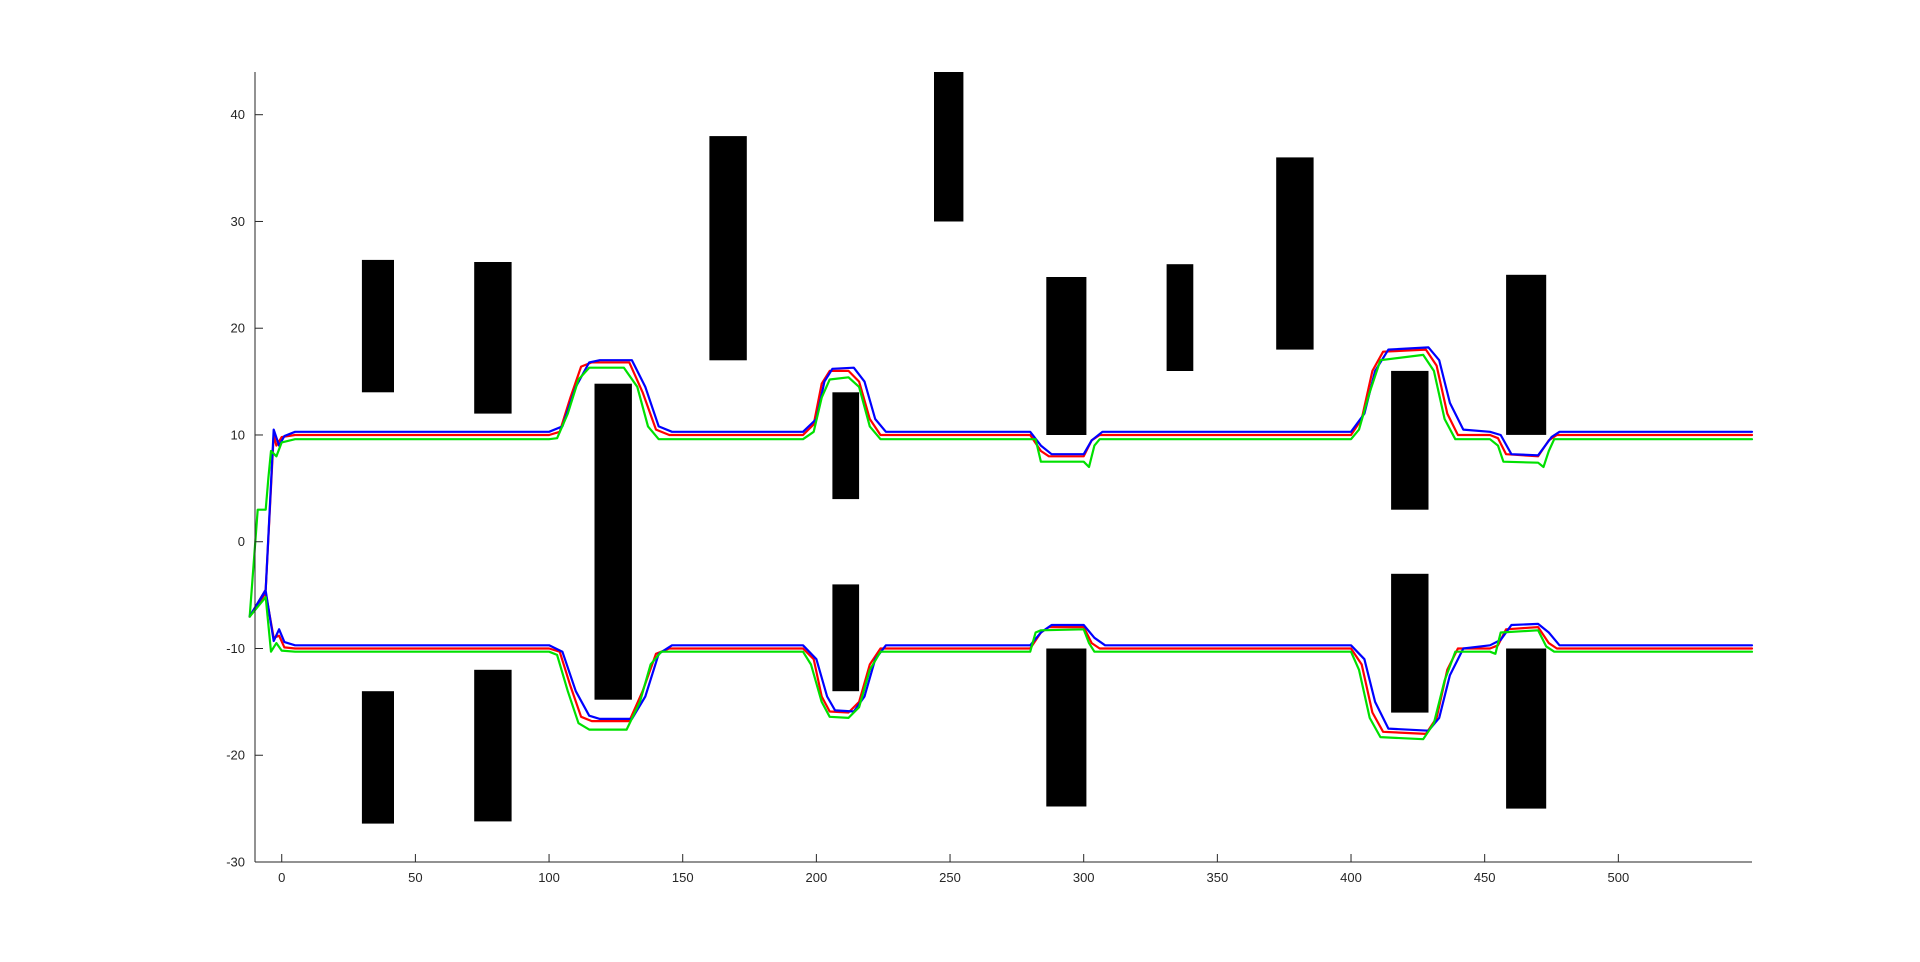 This screenshot has width=1920, height=962. Describe the element at coordinates (244, 488) in the screenshot. I see `y-axis-ticks: -30 -20 -10 0 10 20 30 40` at that location.